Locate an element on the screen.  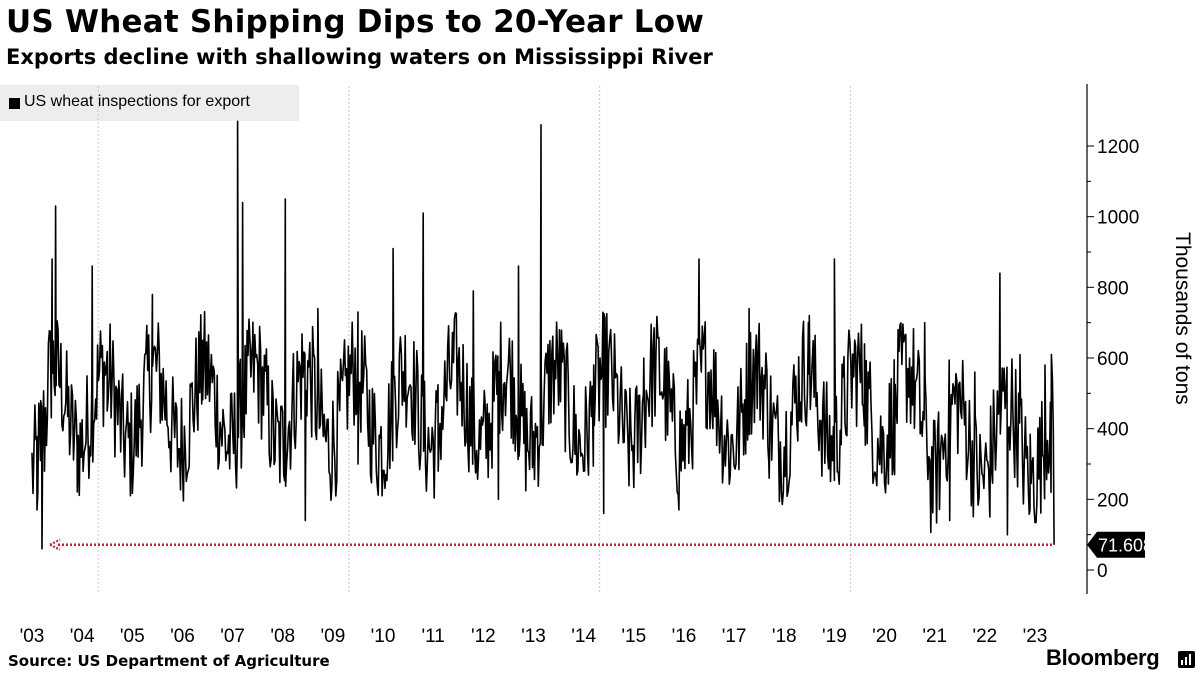
y-tick-label-0: 0 is located at coordinates (1102, 571).